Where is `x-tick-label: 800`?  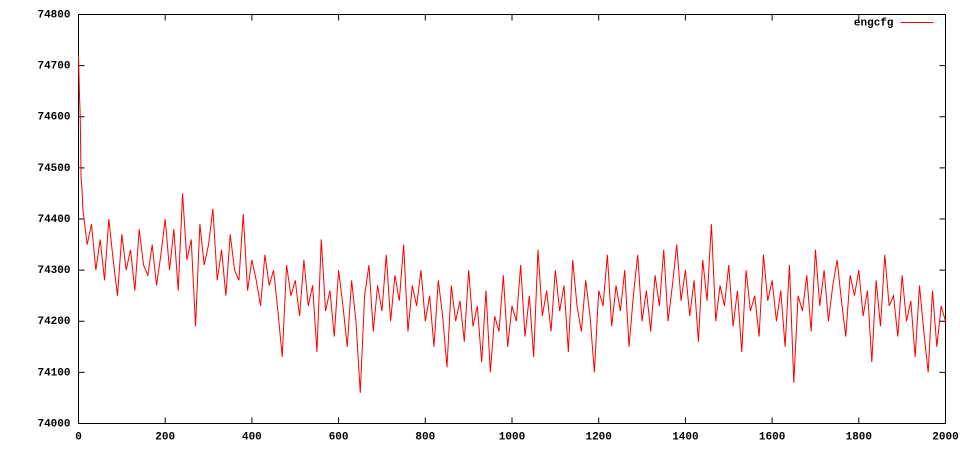 x-tick-label: 800 is located at coordinates (425, 437).